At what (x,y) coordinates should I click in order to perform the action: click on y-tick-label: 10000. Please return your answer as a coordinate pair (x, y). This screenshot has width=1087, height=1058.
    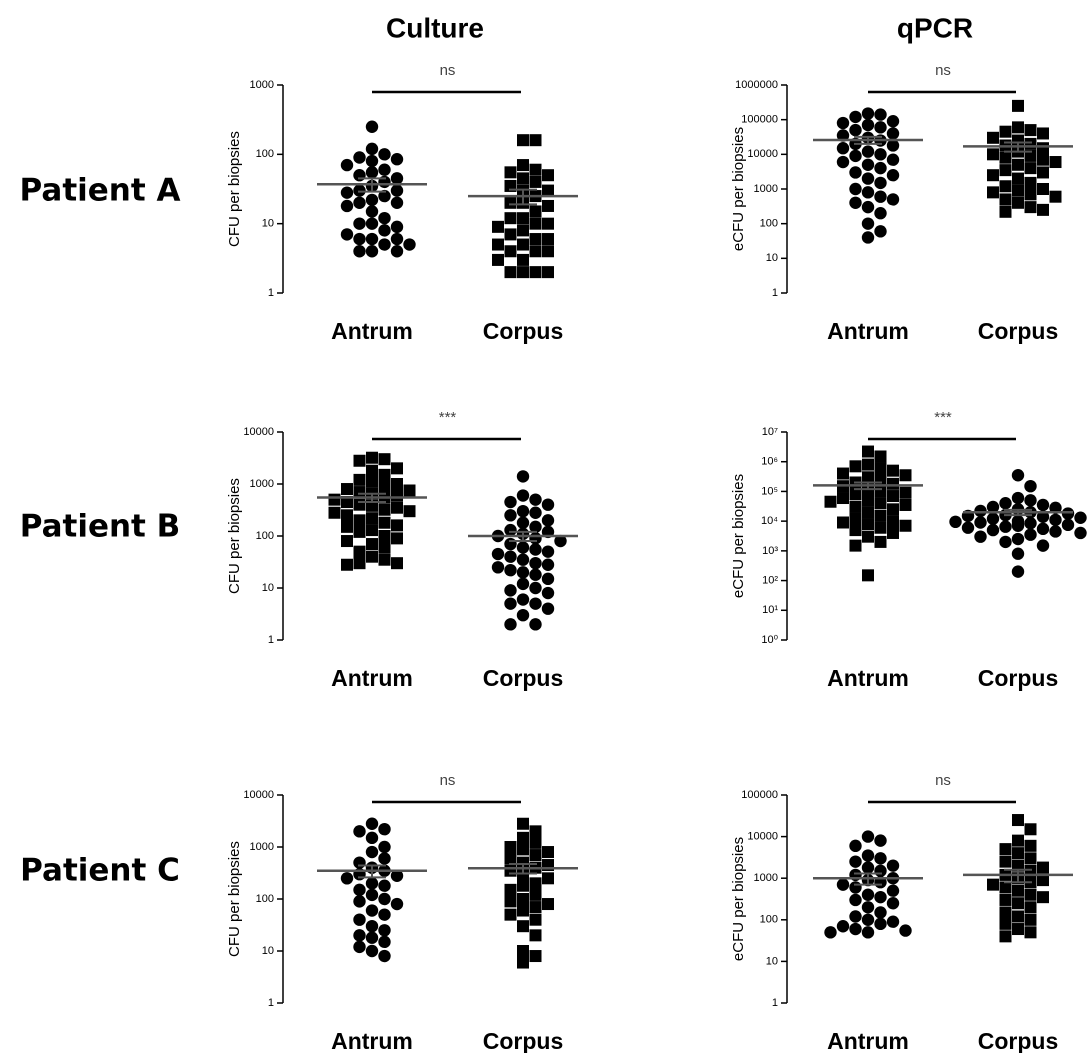
    Looking at the image, I should click on (762, 837).